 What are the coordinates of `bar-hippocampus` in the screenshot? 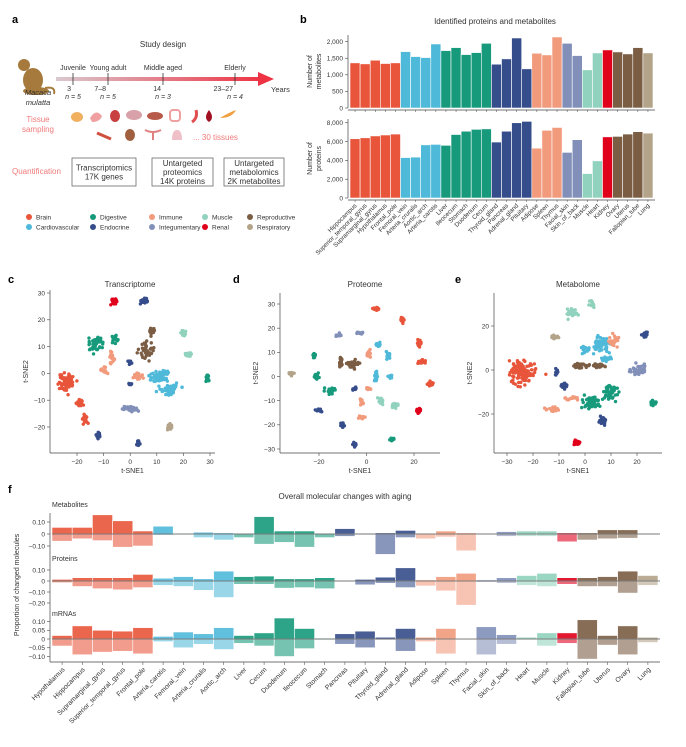 It's located at (355, 85).